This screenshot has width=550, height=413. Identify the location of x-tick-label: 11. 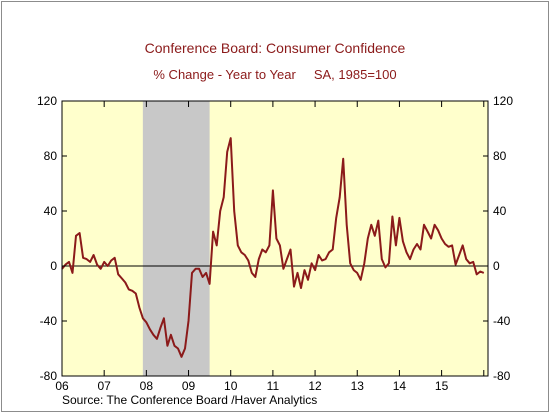
(273, 386).